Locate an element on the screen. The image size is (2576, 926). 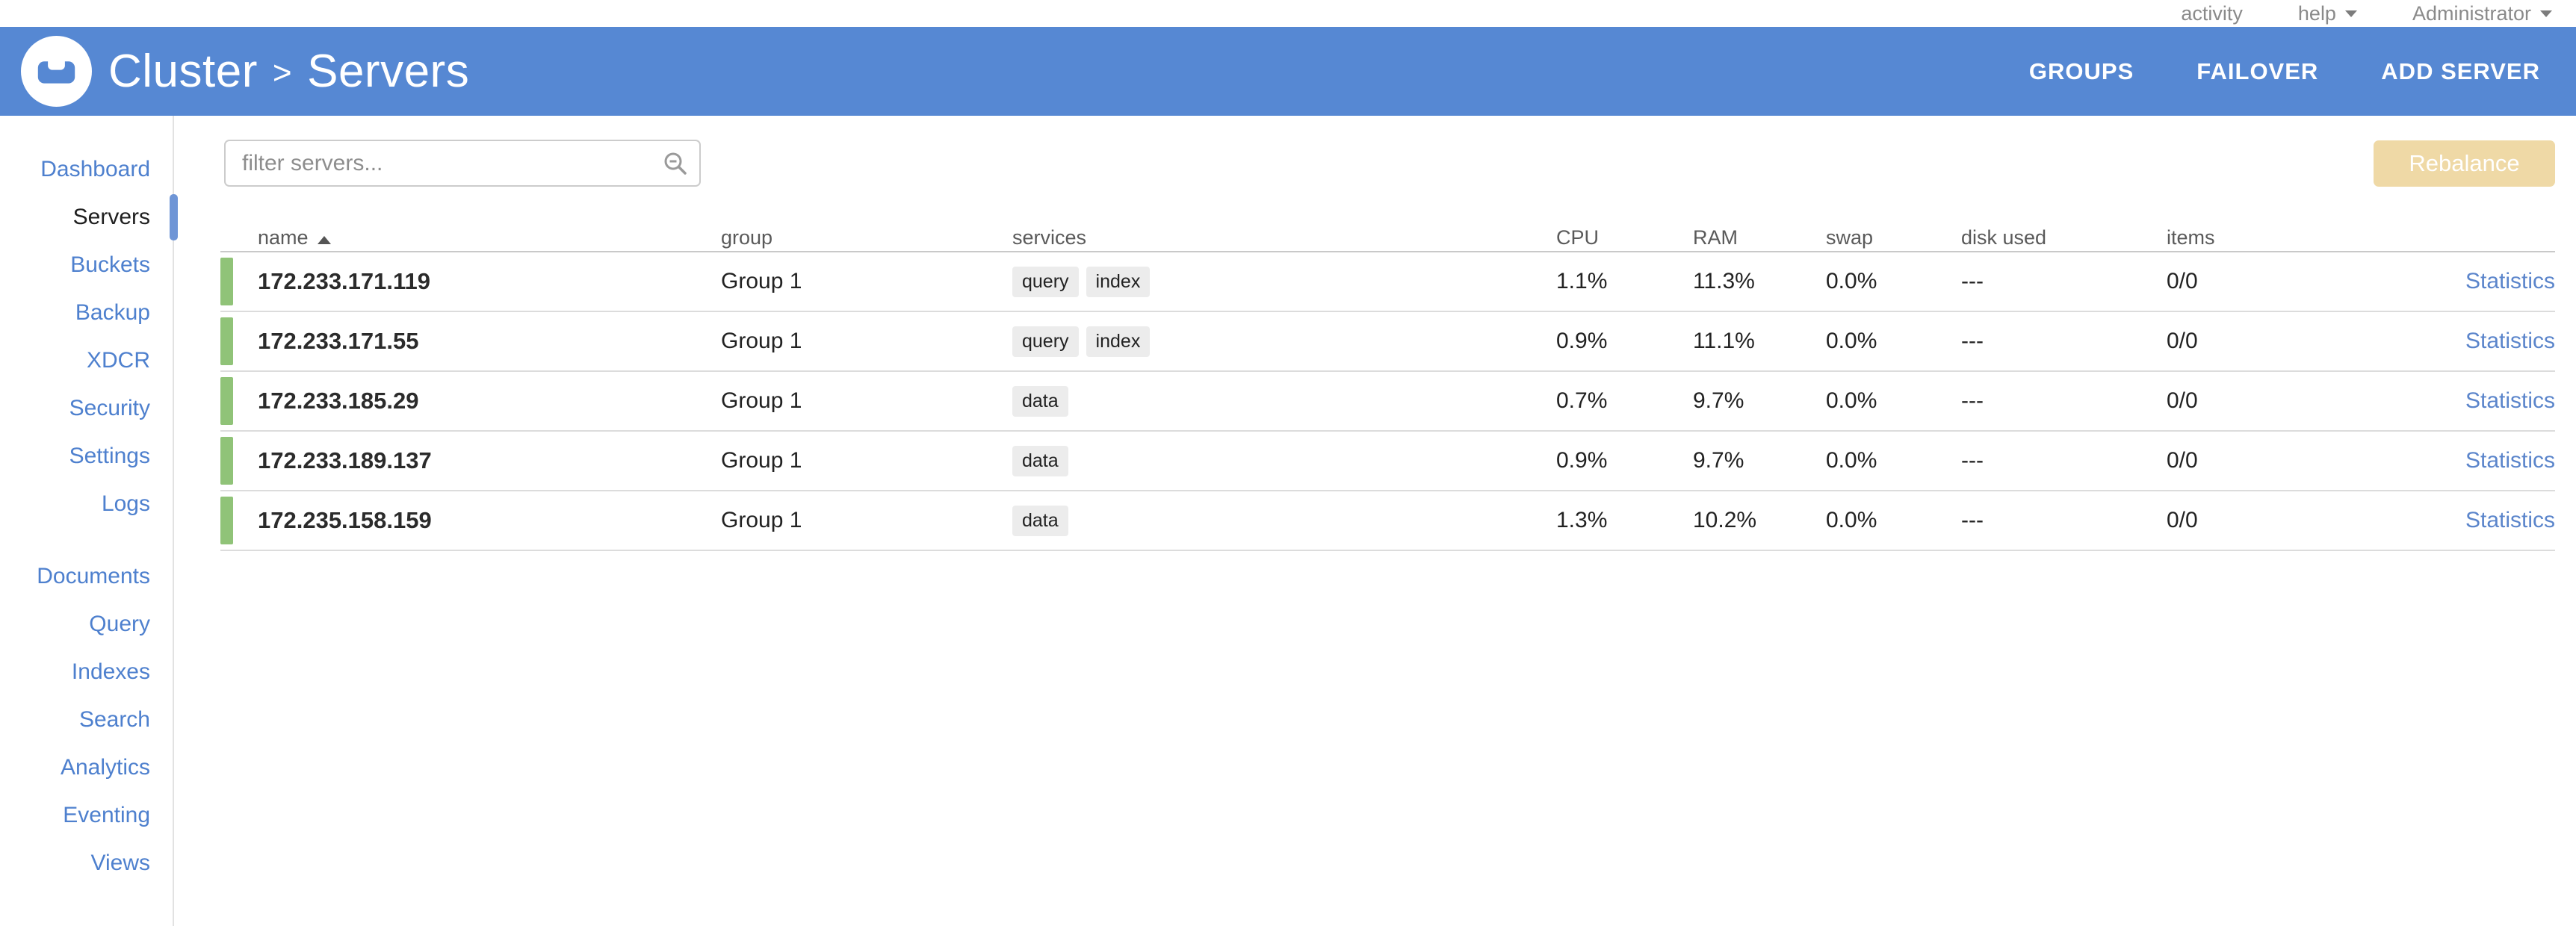
failover-button: FAILOVER is located at coordinates (2257, 71).